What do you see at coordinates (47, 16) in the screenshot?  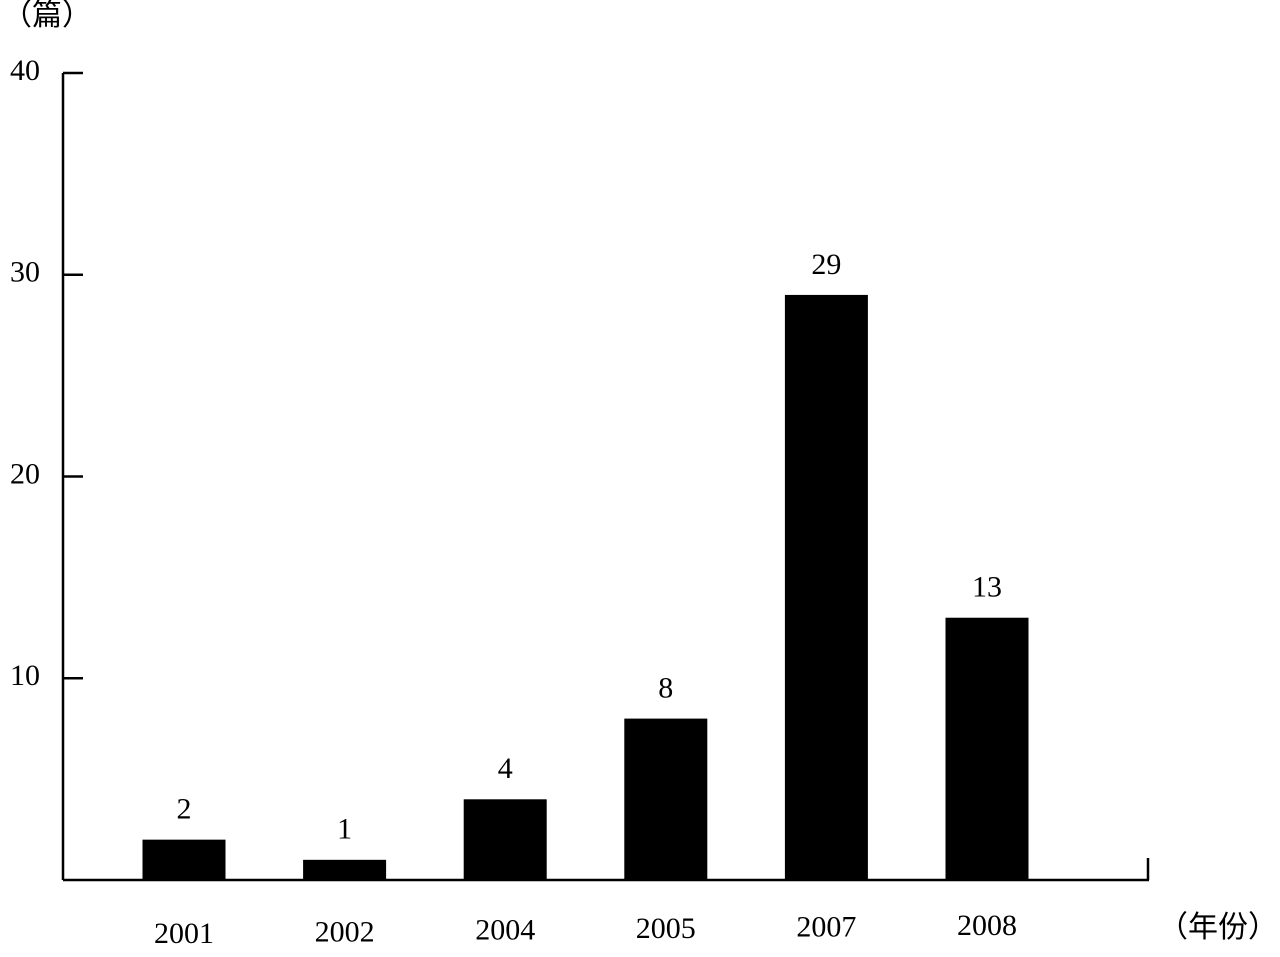 I see `y-axis-label: （篇）` at bounding box center [47, 16].